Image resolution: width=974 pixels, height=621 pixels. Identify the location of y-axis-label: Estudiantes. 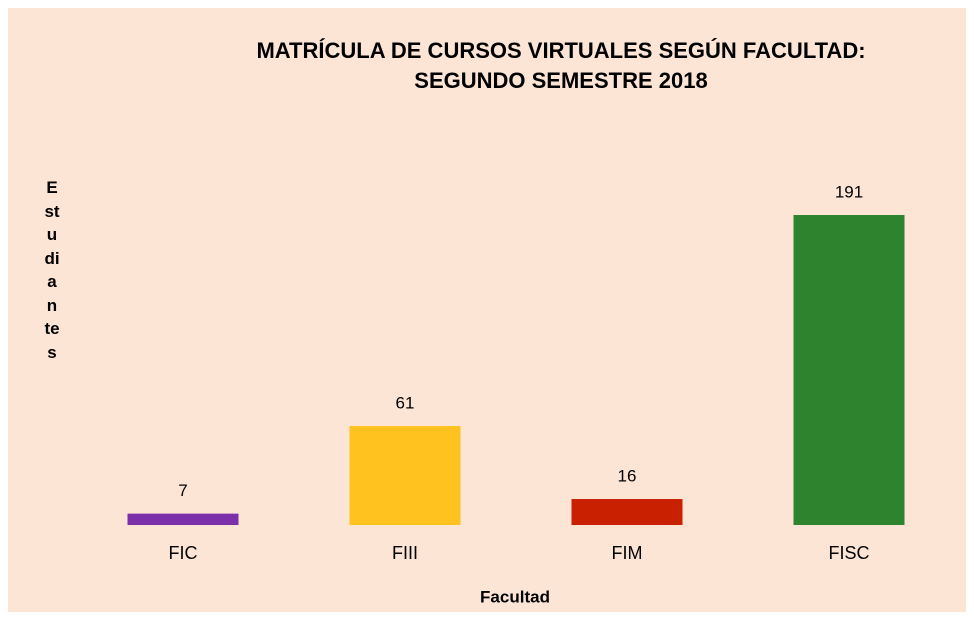
(52, 270).